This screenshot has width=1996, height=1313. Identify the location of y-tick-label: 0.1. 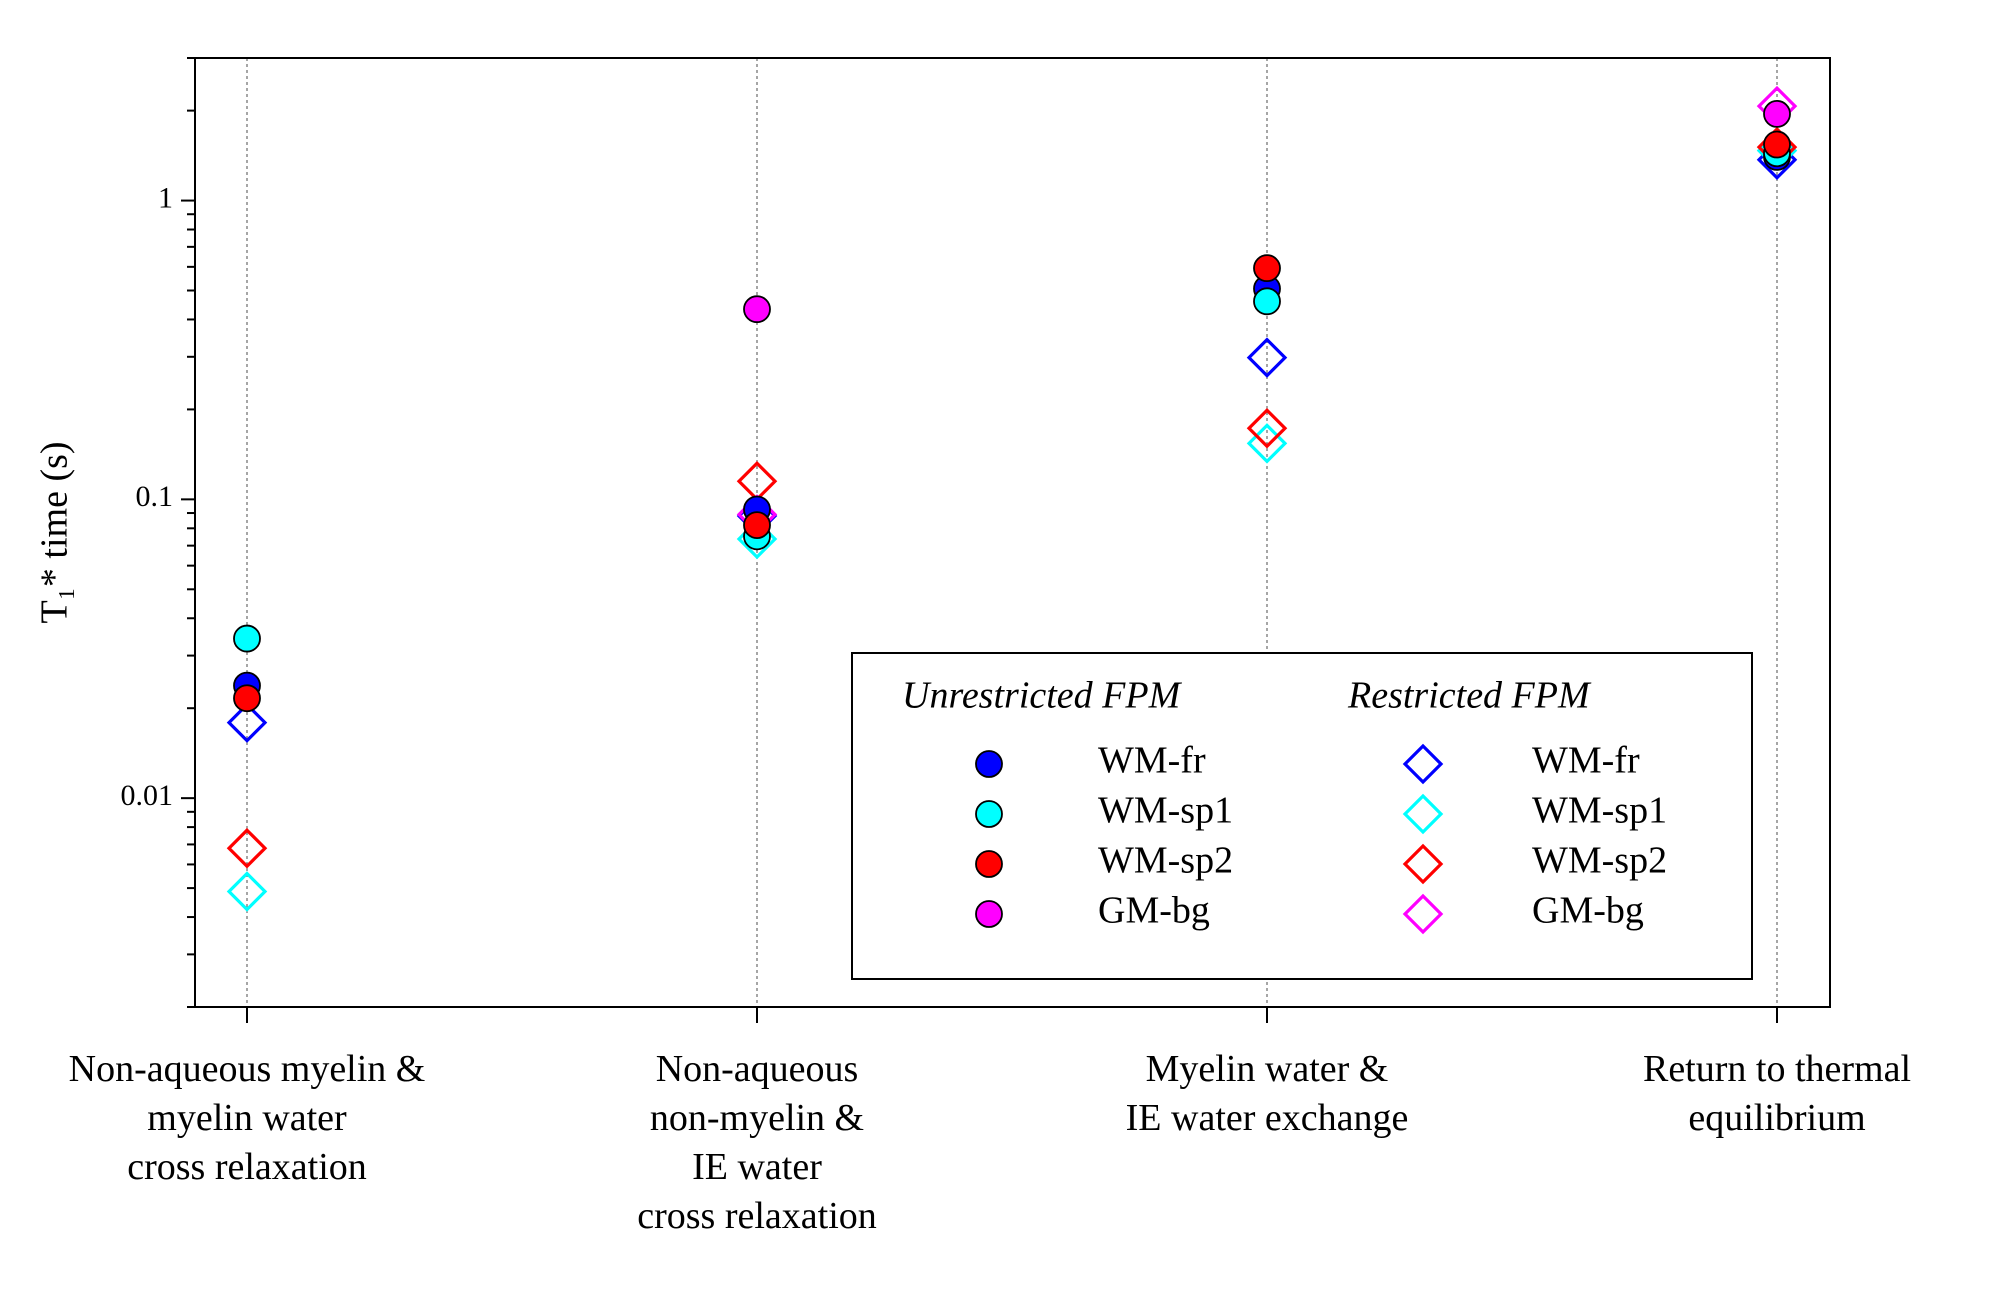
(155, 496).